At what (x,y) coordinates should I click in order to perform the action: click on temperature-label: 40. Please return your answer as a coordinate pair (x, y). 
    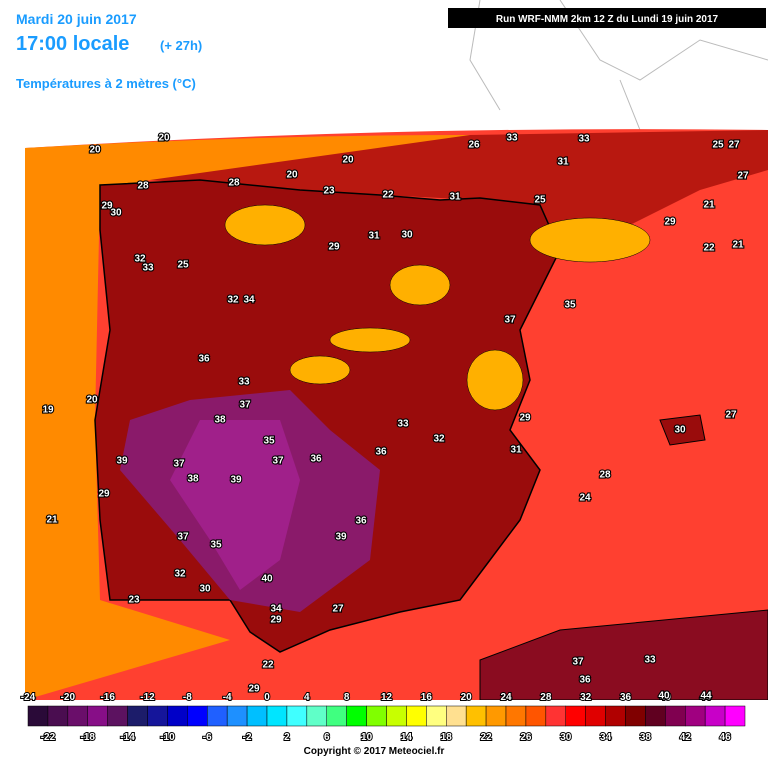
    Looking at the image, I should click on (664, 696).